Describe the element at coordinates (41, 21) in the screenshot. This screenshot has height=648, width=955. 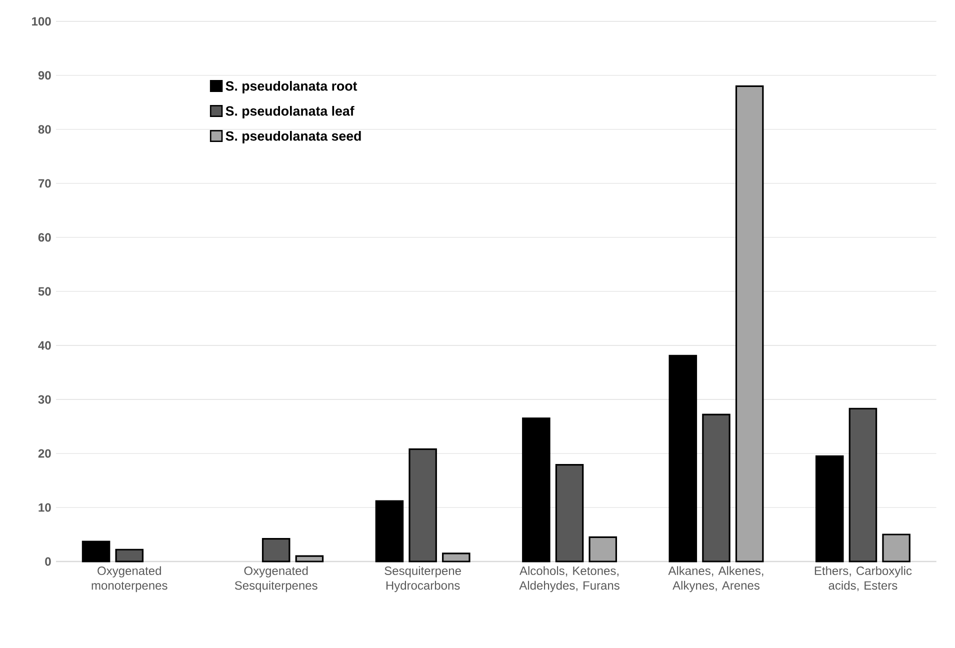
I see `y-tick-label: 100` at that location.